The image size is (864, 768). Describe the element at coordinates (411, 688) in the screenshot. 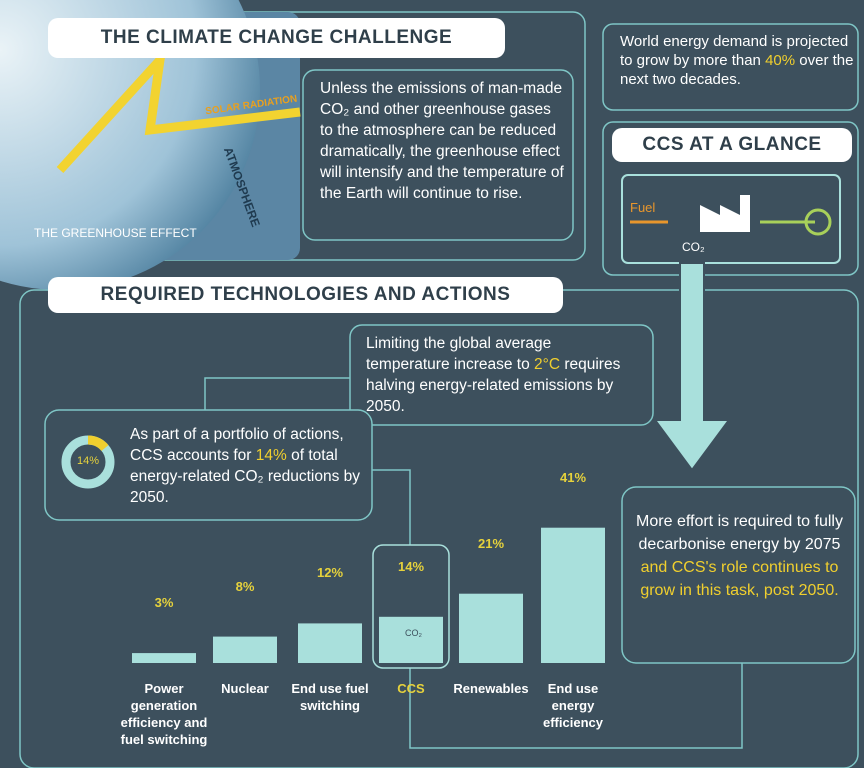

I see `category-label: CCS` at that location.